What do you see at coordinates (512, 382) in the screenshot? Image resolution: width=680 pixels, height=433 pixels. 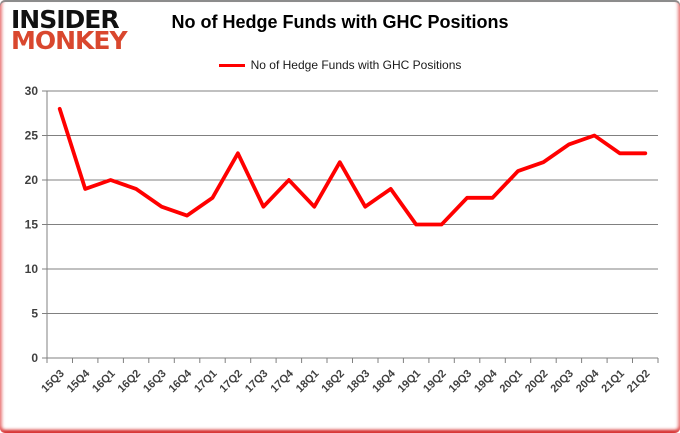 I see `x-tick-label: 20Q1` at bounding box center [512, 382].